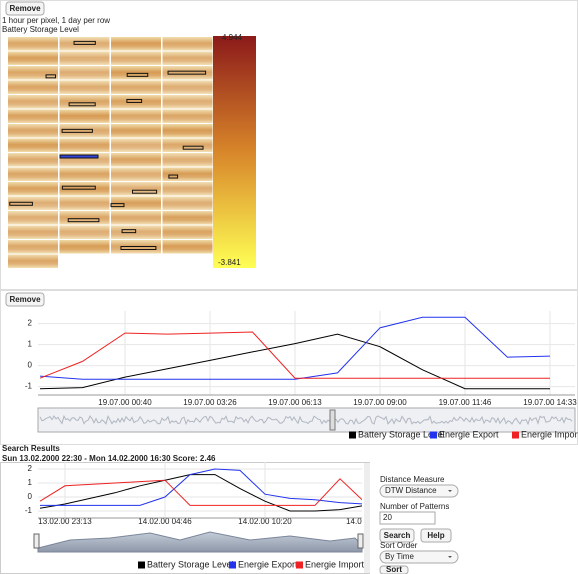 Image resolution: width=578 pixels, height=574 pixels. I want to click on x-tick-label: 19.07.00 06:13, so click(295, 402).